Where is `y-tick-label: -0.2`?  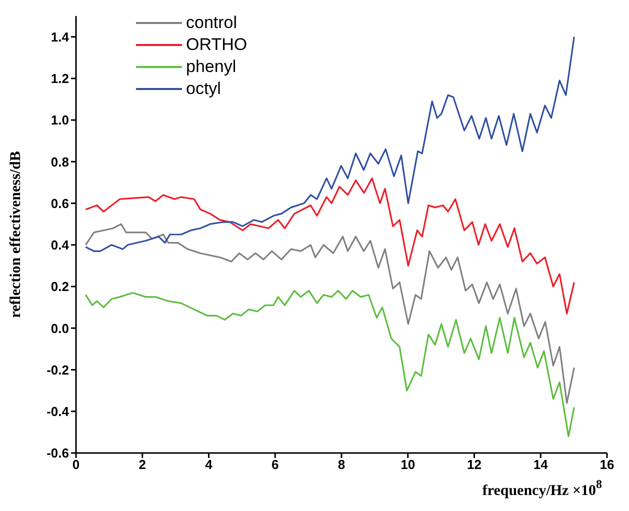 y-tick-label: -0.2 is located at coordinates (57, 370).